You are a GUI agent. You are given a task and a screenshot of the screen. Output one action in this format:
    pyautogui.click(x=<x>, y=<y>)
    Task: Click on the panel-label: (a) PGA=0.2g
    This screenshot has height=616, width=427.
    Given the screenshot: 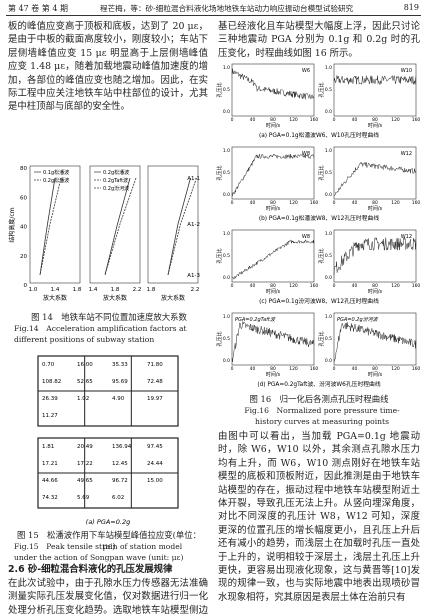 What is the action you would take?
    pyautogui.click(x=108, y=522)
    